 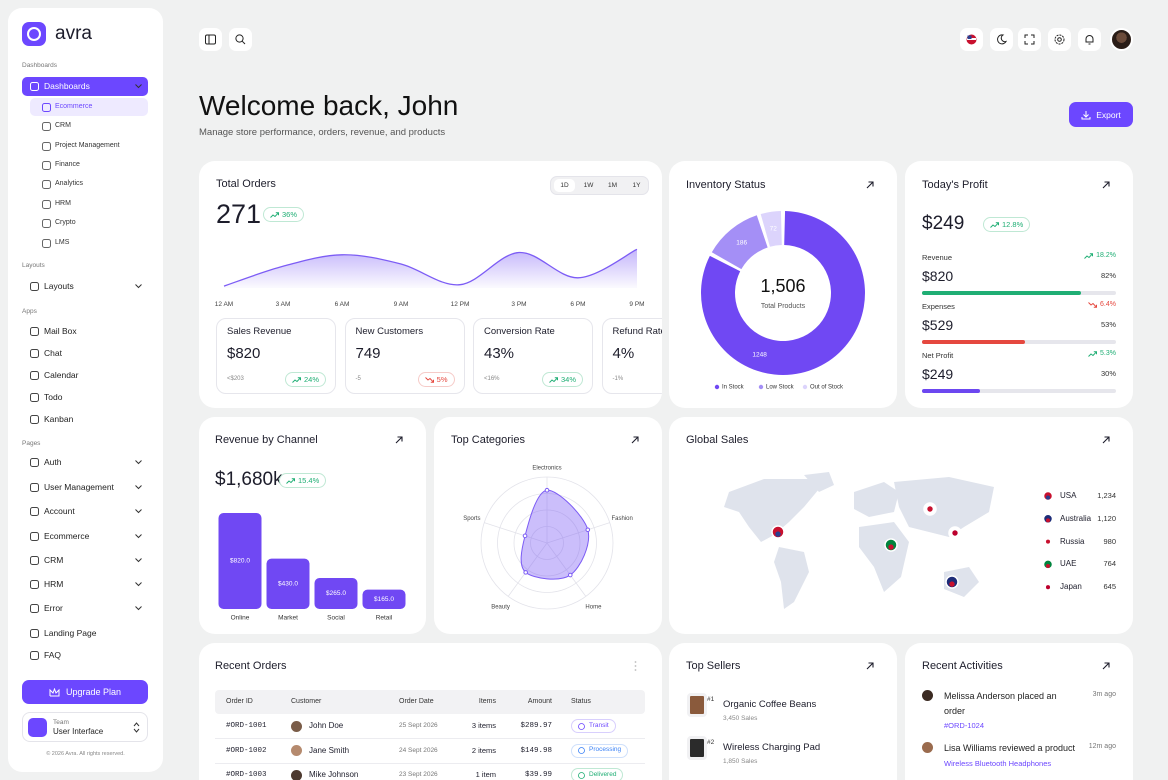 I want to click on customer-name: John Doe, so click(x=326, y=725).